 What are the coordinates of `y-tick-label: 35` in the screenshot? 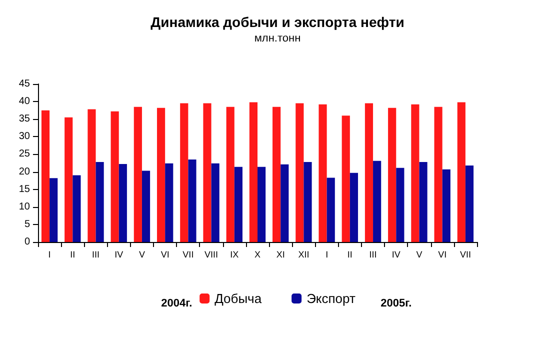 It's located at (24, 119).